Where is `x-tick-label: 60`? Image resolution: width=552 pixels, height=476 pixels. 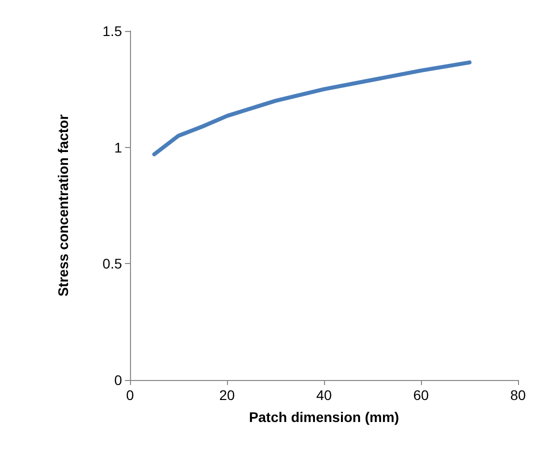 x-tick-label: 60 is located at coordinates (421, 395).